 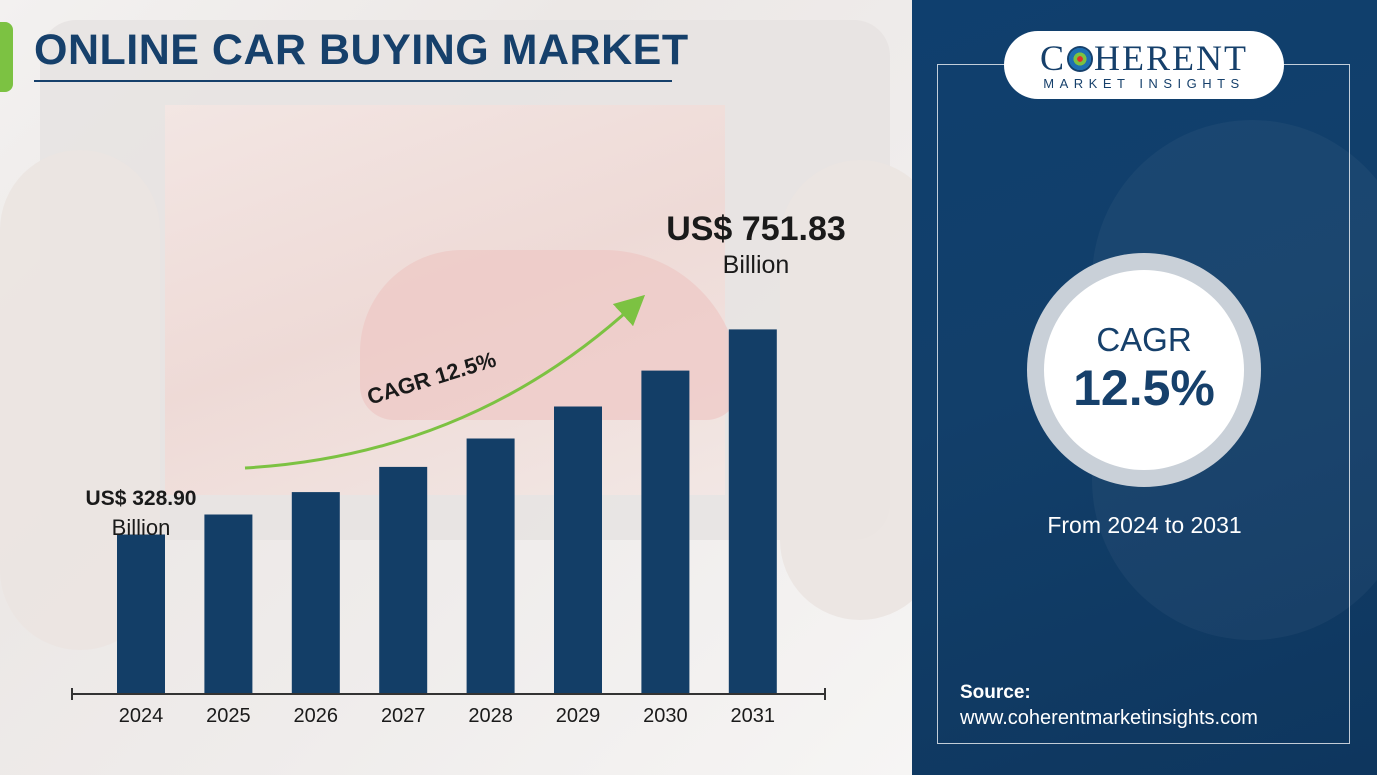 I want to click on start-unit: Billion, so click(x=141, y=527).